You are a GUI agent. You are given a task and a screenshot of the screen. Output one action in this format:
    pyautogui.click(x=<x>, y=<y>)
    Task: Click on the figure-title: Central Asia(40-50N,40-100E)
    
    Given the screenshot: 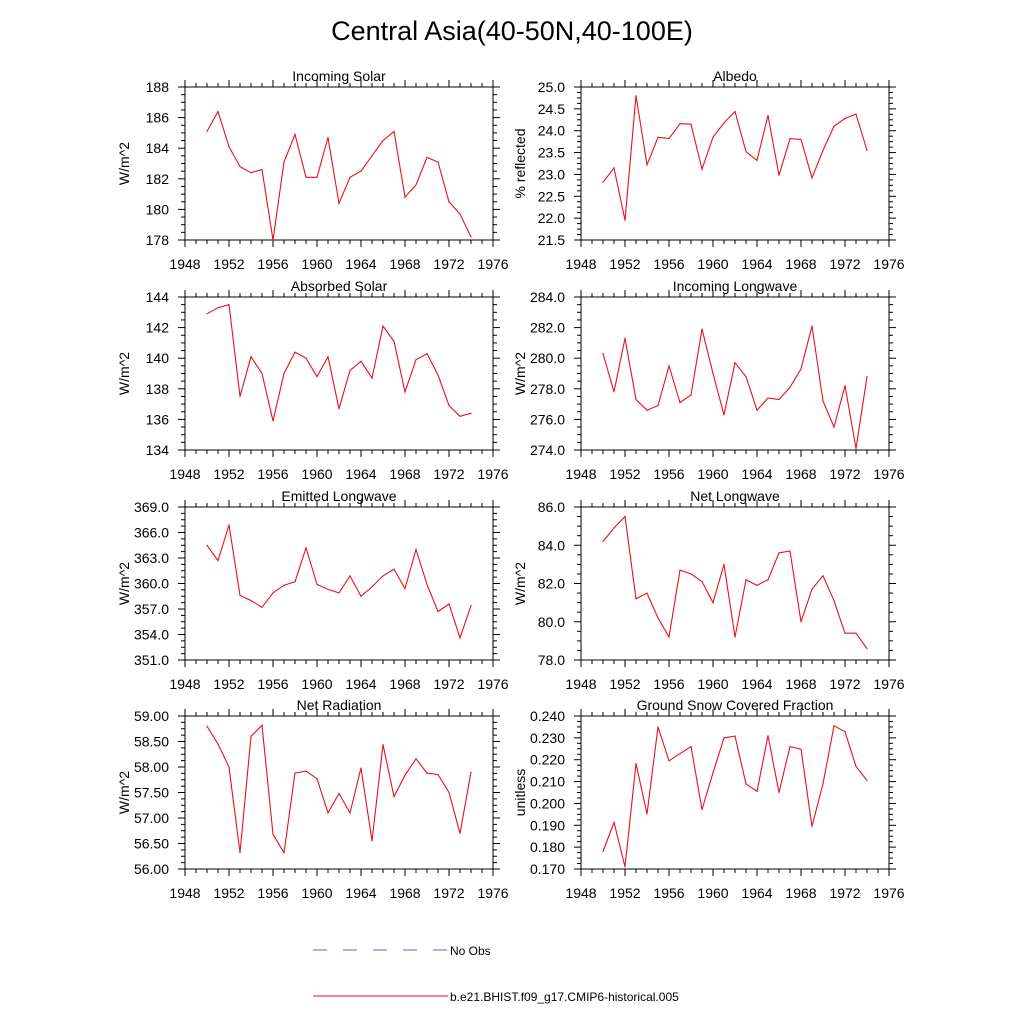 What is the action you would take?
    pyautogui.click(x=512, y=31)
    